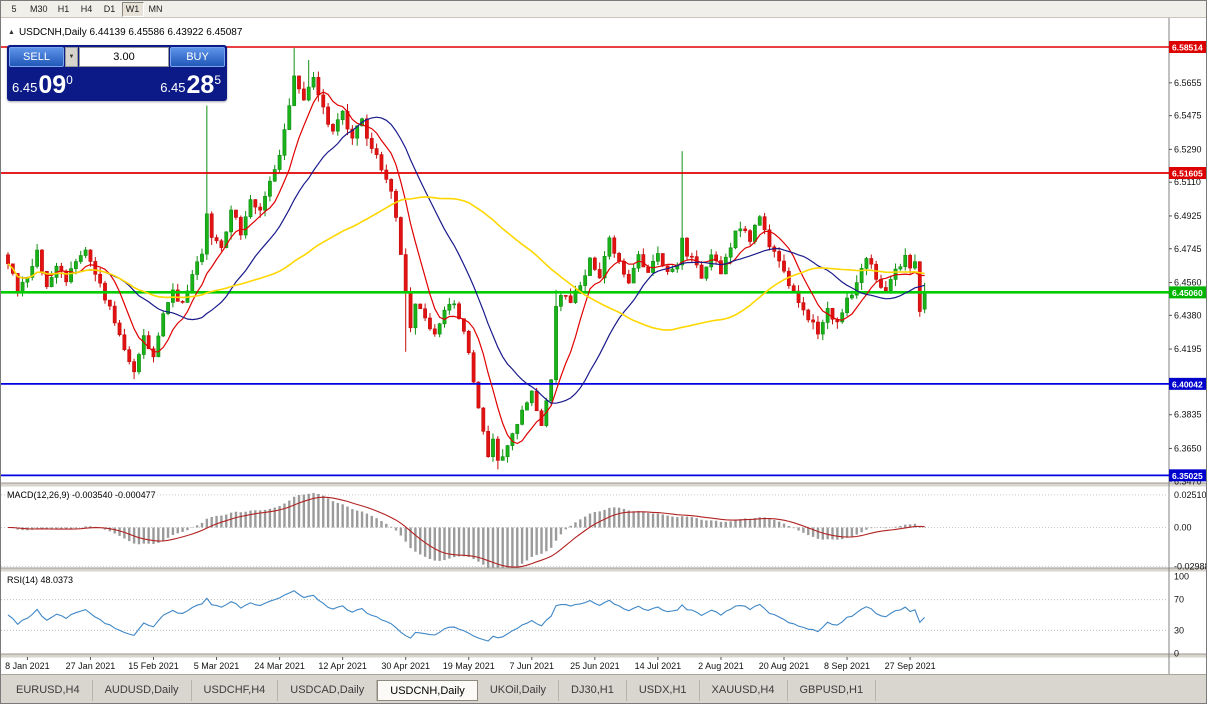  I want to click on tab-eurusd-h4: EURUSD,H4, so click(48, 690).